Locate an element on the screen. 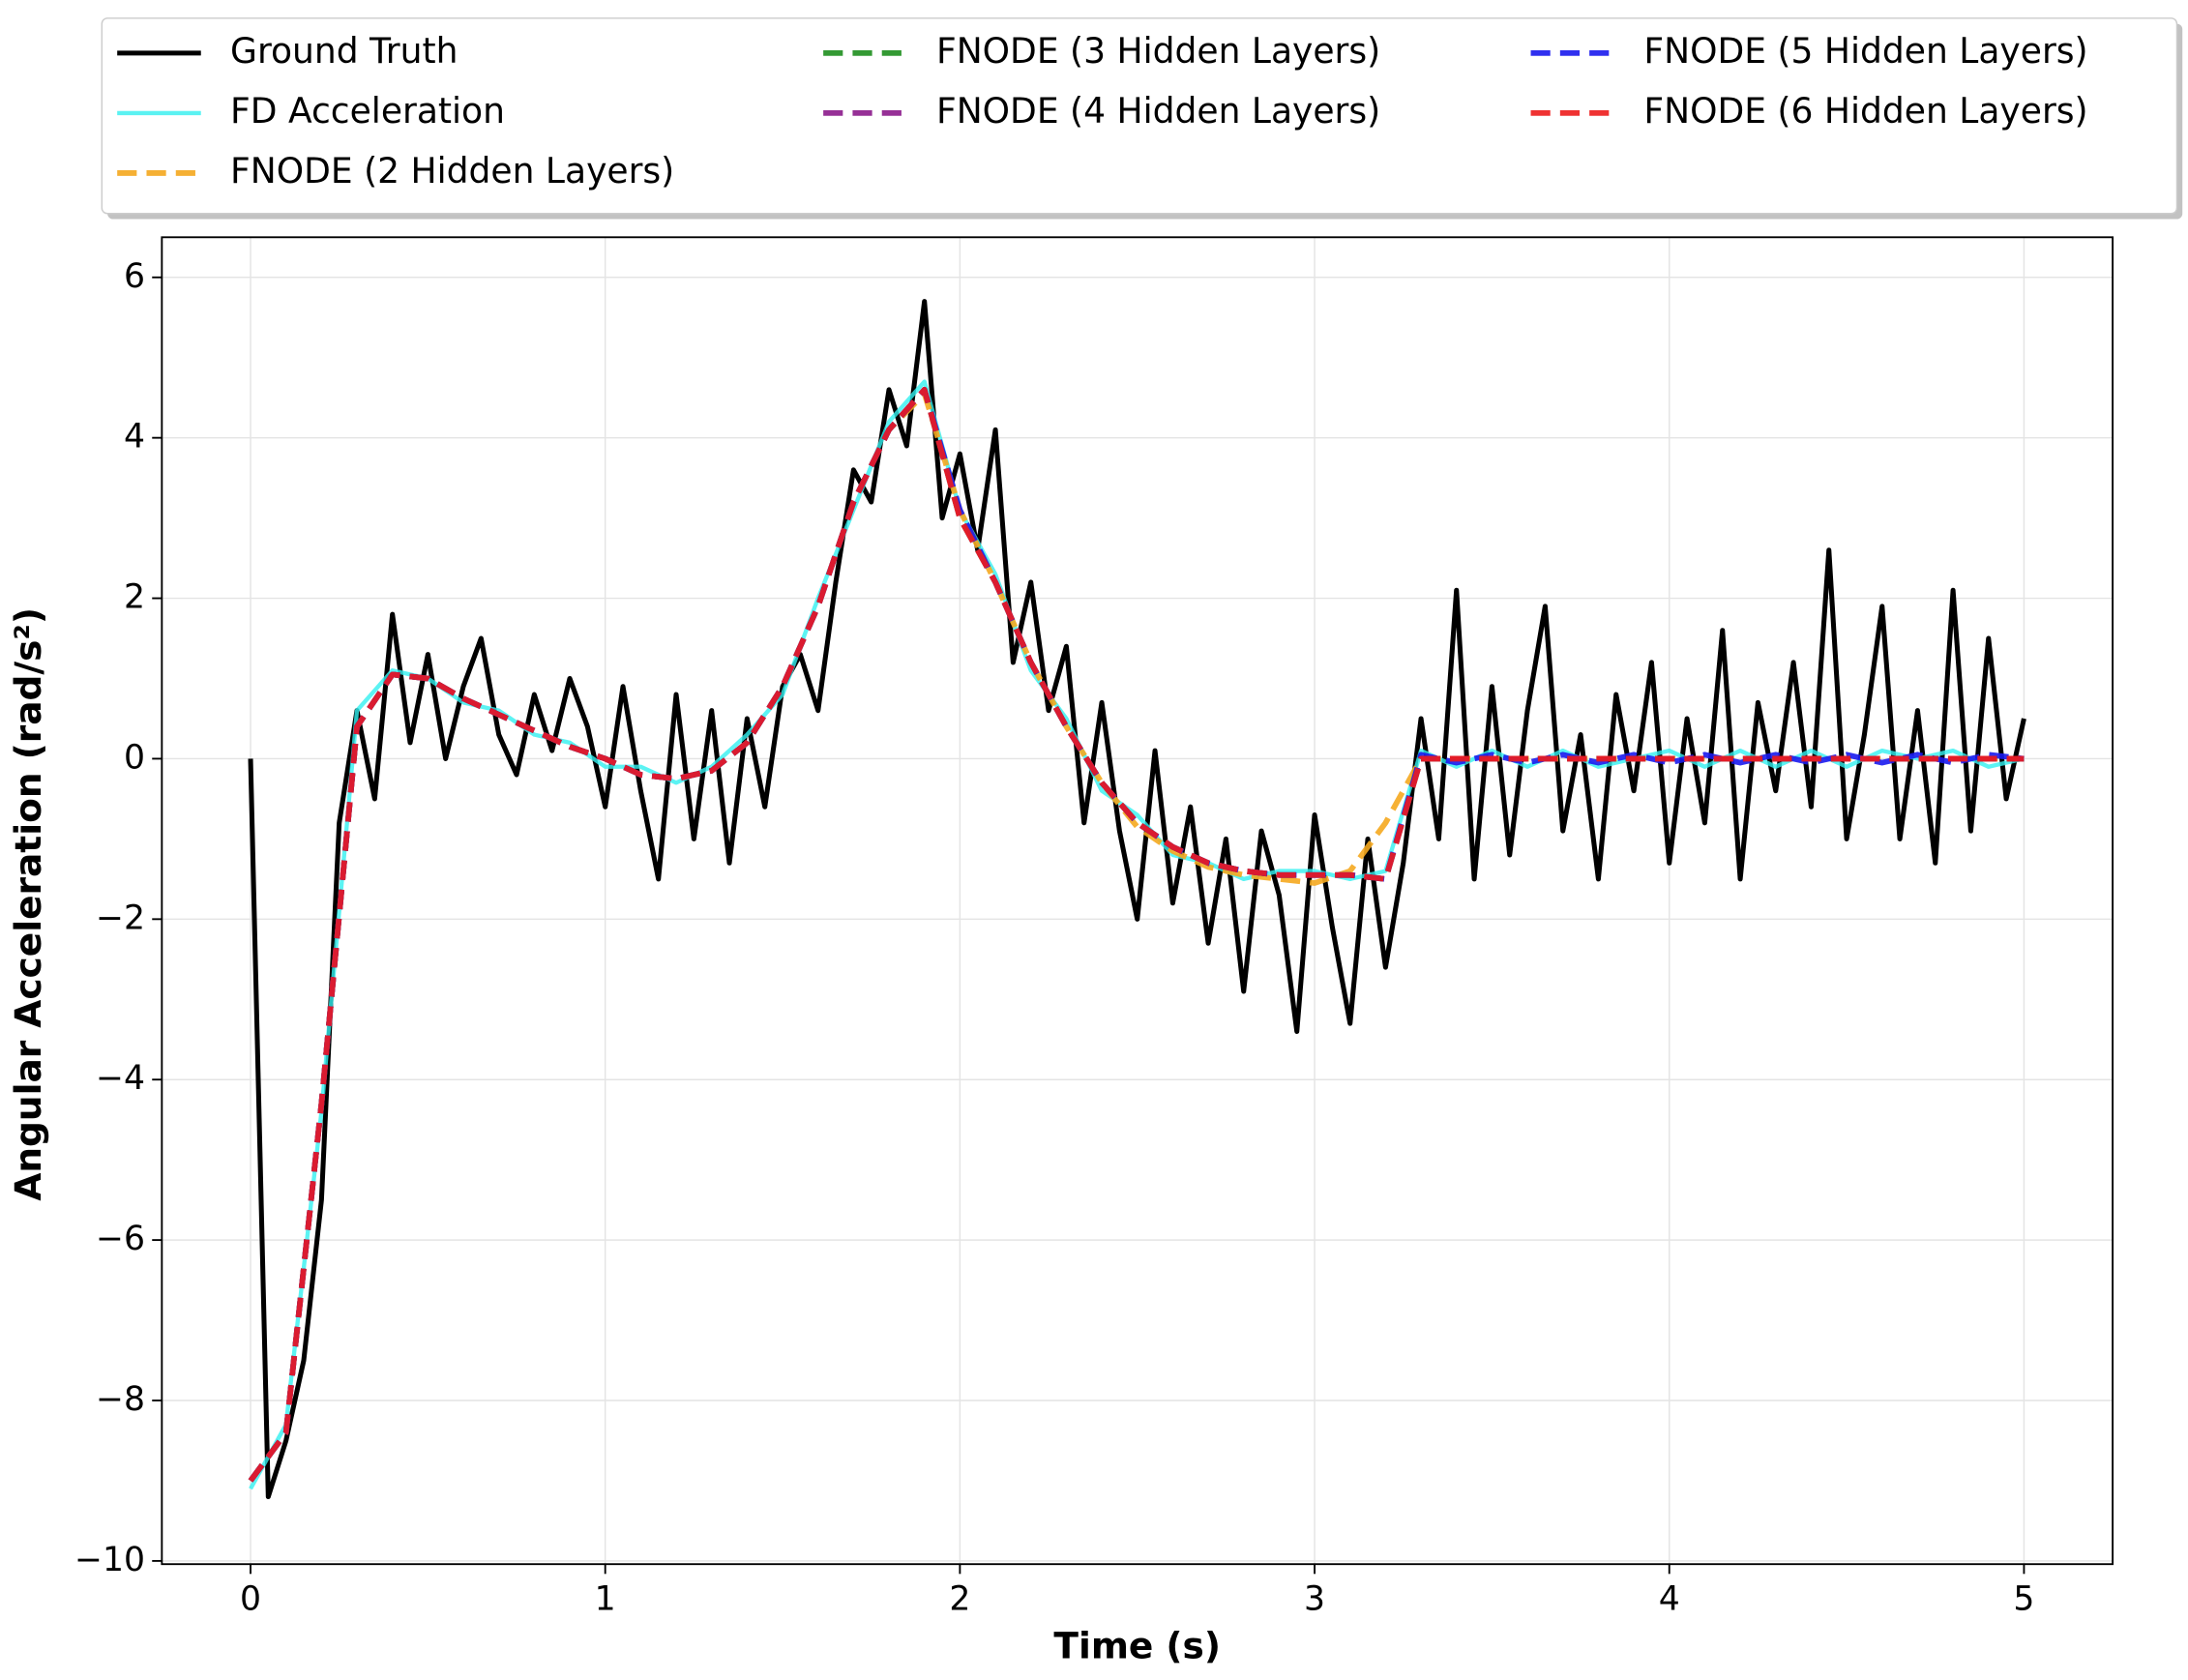 Image resolution: width=2188 pixels, height=1680 pixels. y-tick-label: 0 is located at coordinates (134, 757).